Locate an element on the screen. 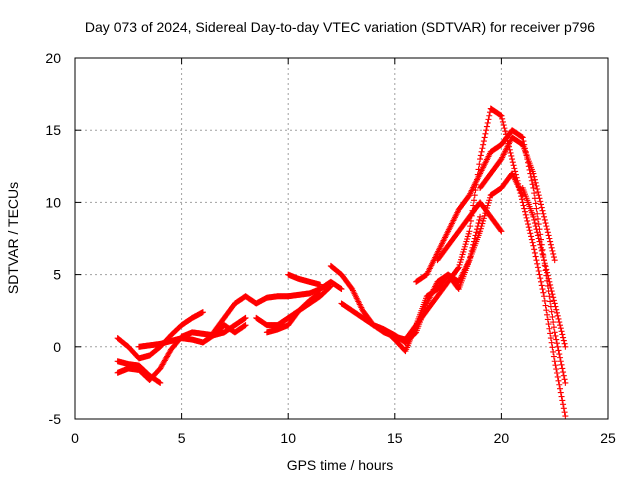 The height and width of the screenshot is (480, 640). series-track-g is located at coordinates (293, 313).